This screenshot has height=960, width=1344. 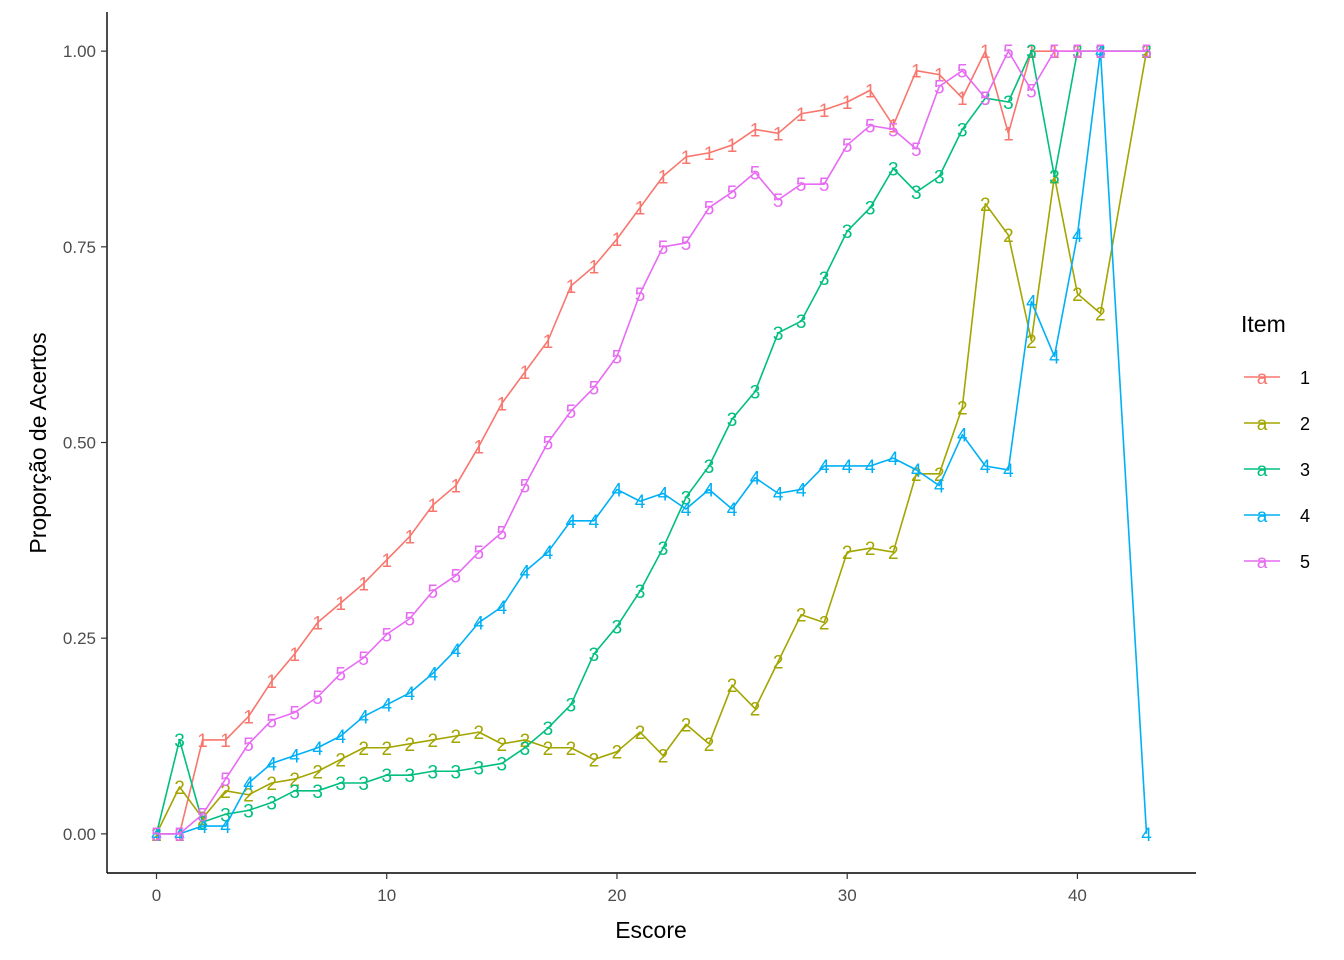 I want to click on legend-label: 5, so click(x=1305, y=562).